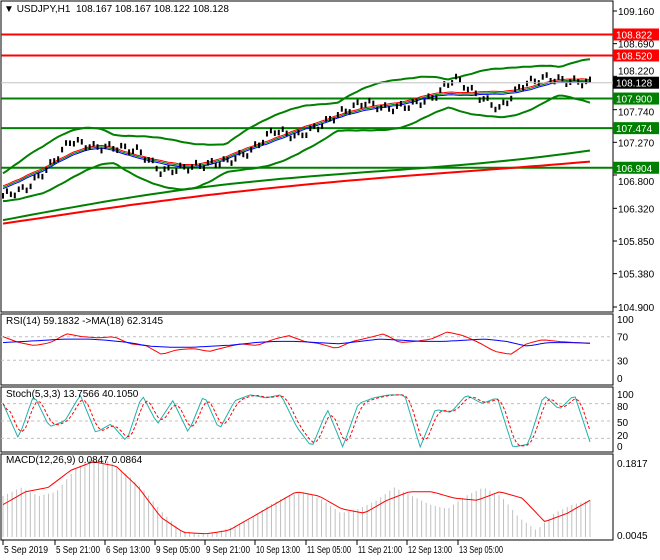  What do you see at coordinates (636, 12) in the screenshot?
I see `price-tick-label: 109.160` at bounding box center [636, 12].